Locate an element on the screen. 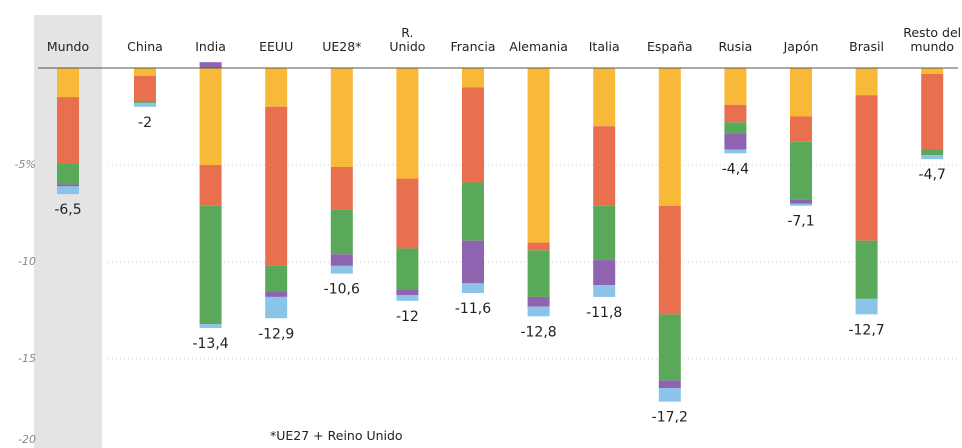  category-label: España is located at coordinates (670, 46).